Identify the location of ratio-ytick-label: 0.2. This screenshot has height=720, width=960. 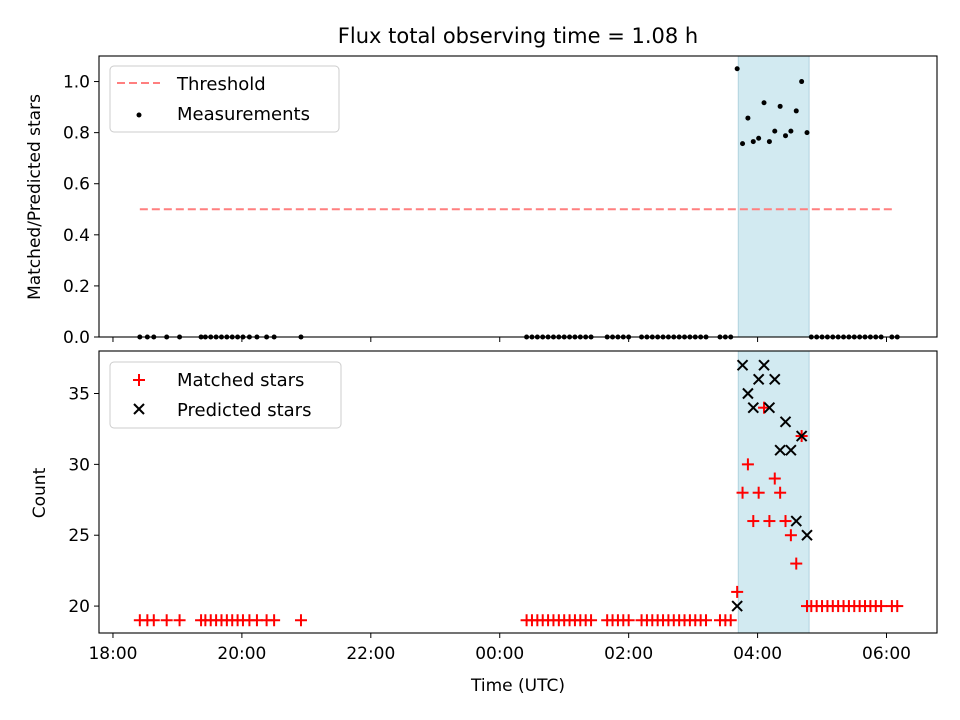
(76, 287).